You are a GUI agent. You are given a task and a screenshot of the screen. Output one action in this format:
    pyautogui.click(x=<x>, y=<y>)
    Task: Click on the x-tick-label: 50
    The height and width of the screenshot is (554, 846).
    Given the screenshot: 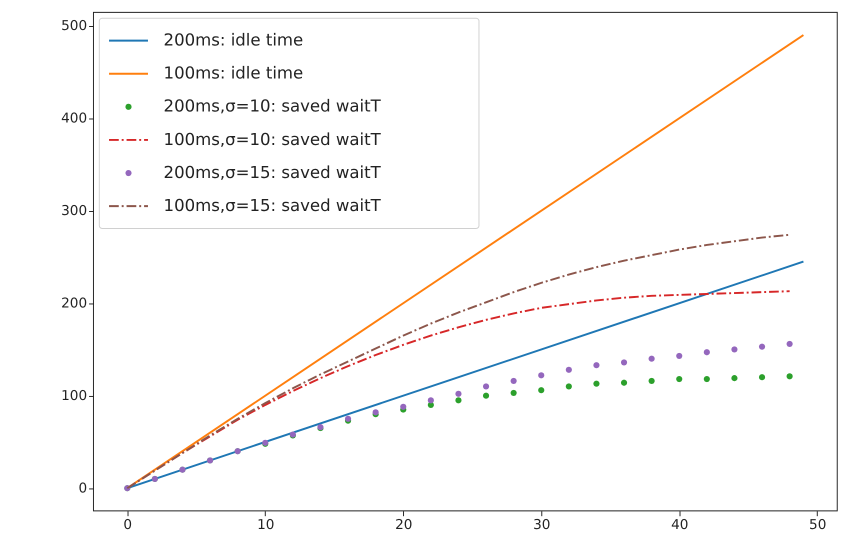 What is the action you would take?
    pyautogui.click(x=817, y=524)
    